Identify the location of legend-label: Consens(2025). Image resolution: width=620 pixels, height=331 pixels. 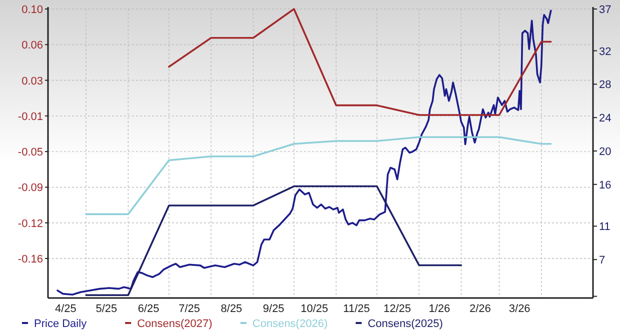
(405, 324).